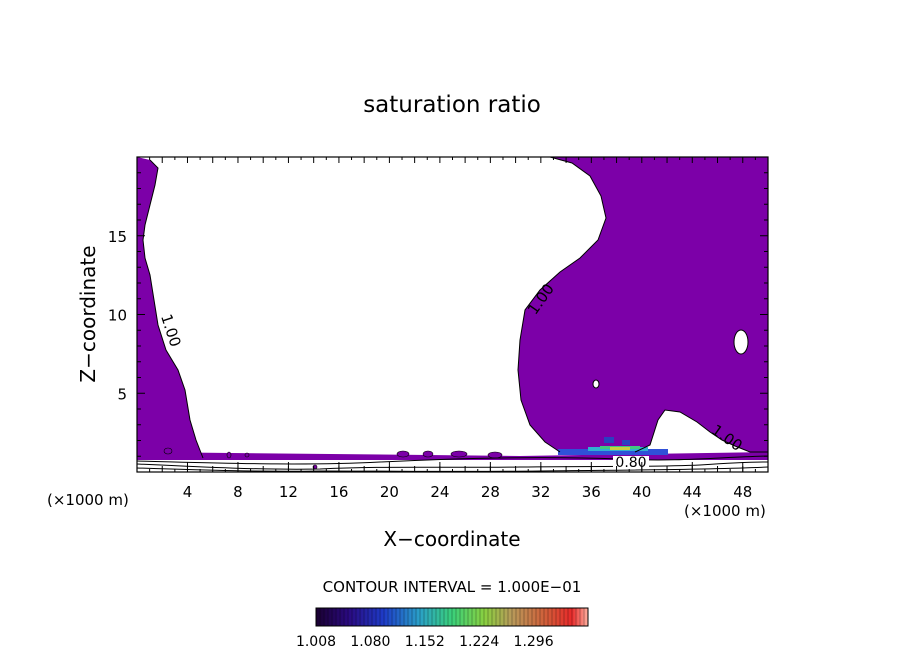 This screenshot has width=904, height=654. What do you see at coordinates (389, 492) in the screenshot?
I see `x-tick-label: 20` at bounding box center [389, 492].